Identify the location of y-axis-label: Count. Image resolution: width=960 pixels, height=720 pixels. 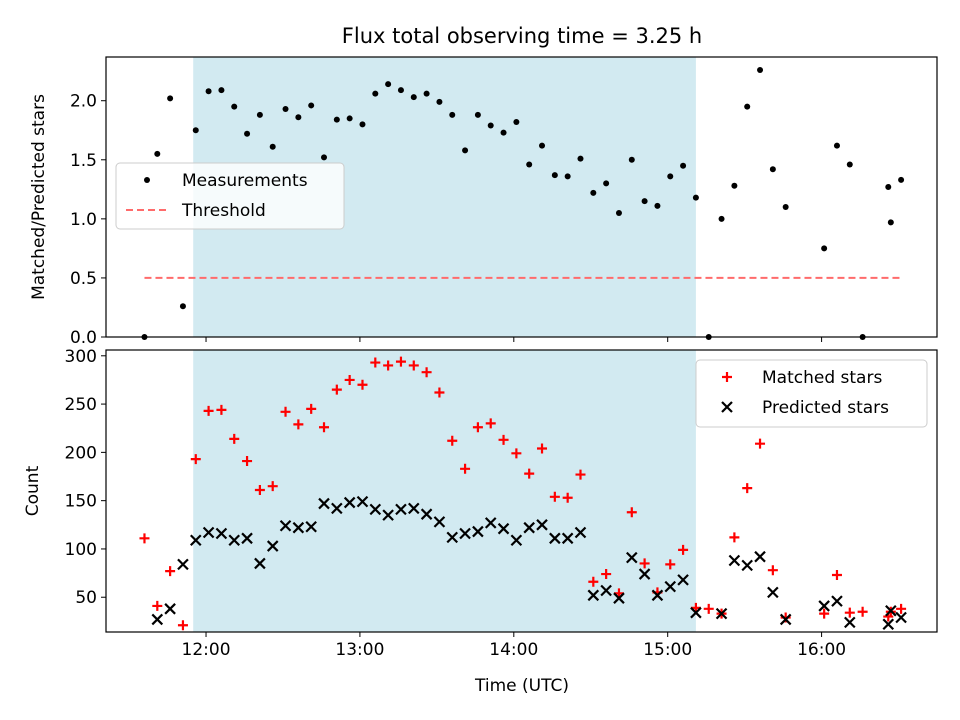
(33, 490).